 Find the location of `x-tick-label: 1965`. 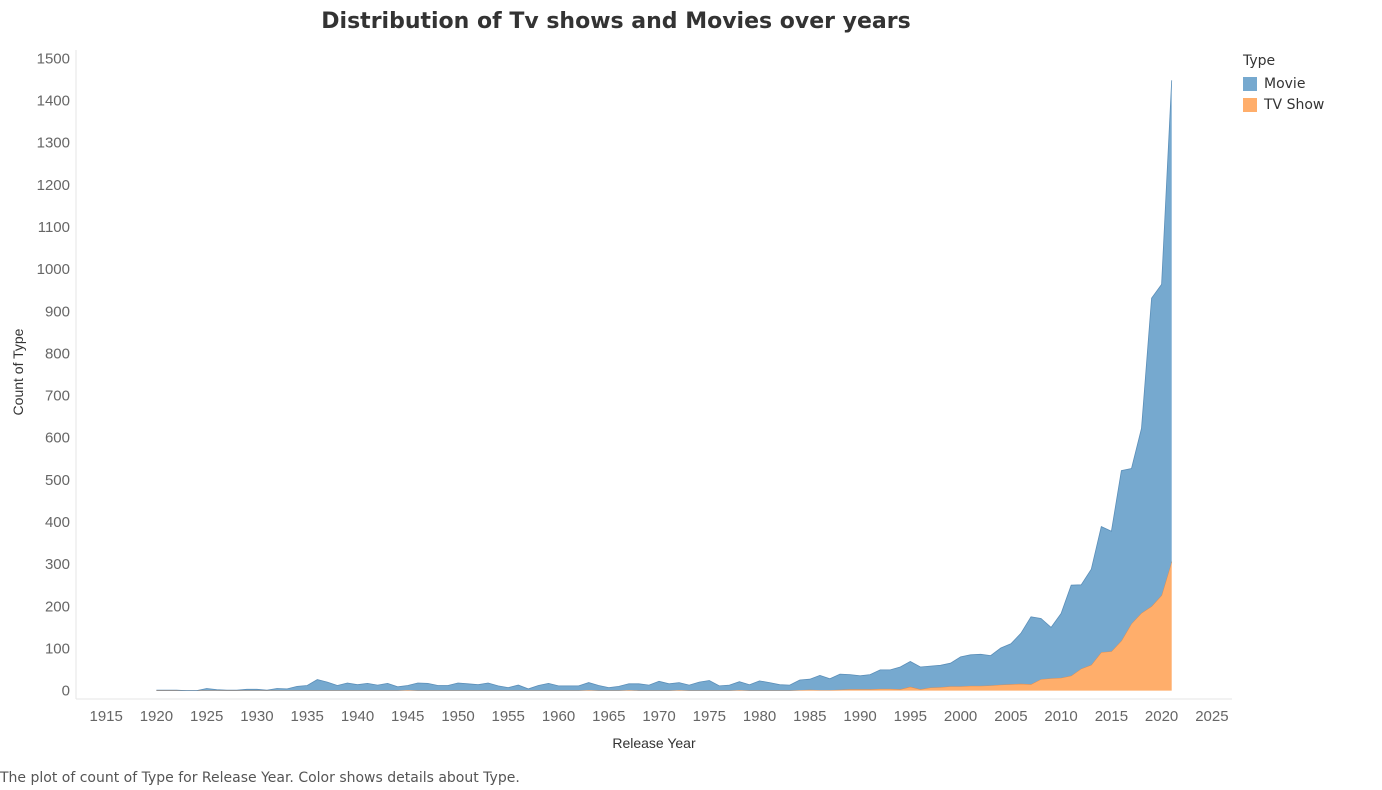

x-tick-label: 1965 is located at coordinates (608, 716).